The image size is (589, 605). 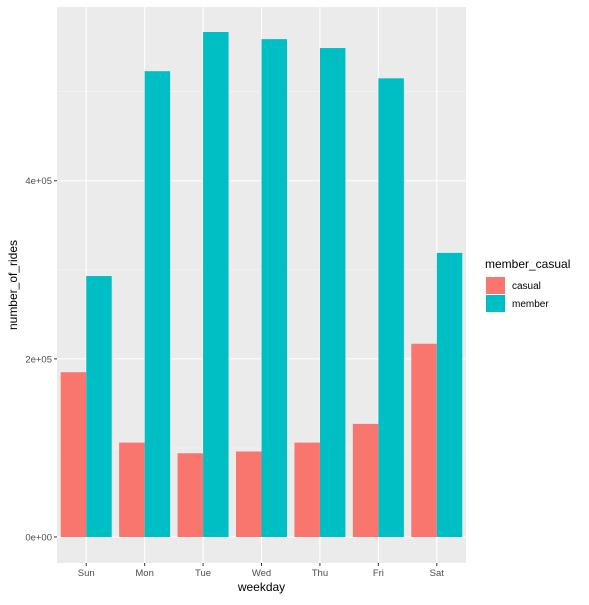 What do you see at coordinates (261, 573) in the screenshot?
I see `x-tick-label: Wed` at bounding box center [261, 573].